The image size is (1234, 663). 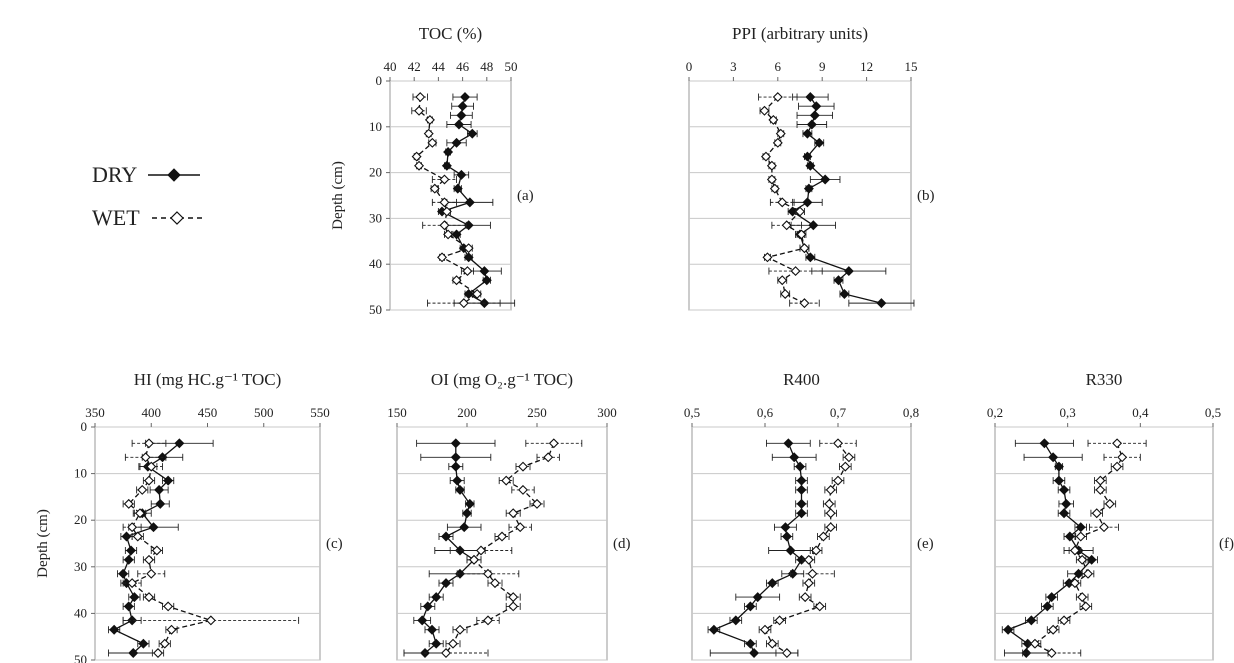 I want to click on x-tick-label: 300, so click(x=607, y=412).